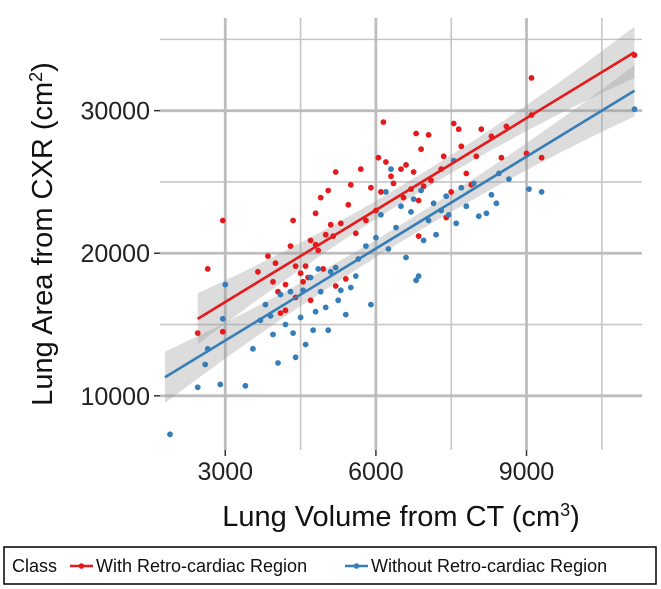  I want to click on x-tick-label: 9000, so click(527, 472).